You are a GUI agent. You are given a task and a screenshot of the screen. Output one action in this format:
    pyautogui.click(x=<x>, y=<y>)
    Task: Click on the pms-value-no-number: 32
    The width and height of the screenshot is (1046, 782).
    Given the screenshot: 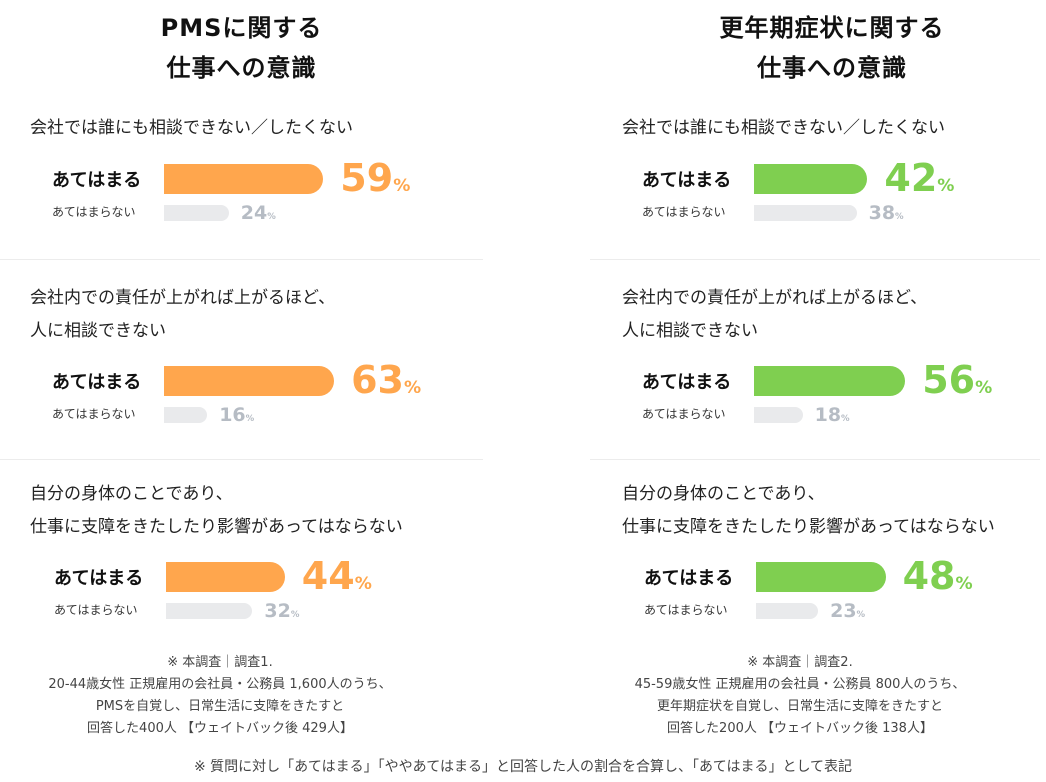 What is the action you would take?
    pyautogui.click(x=277, y=611)
    